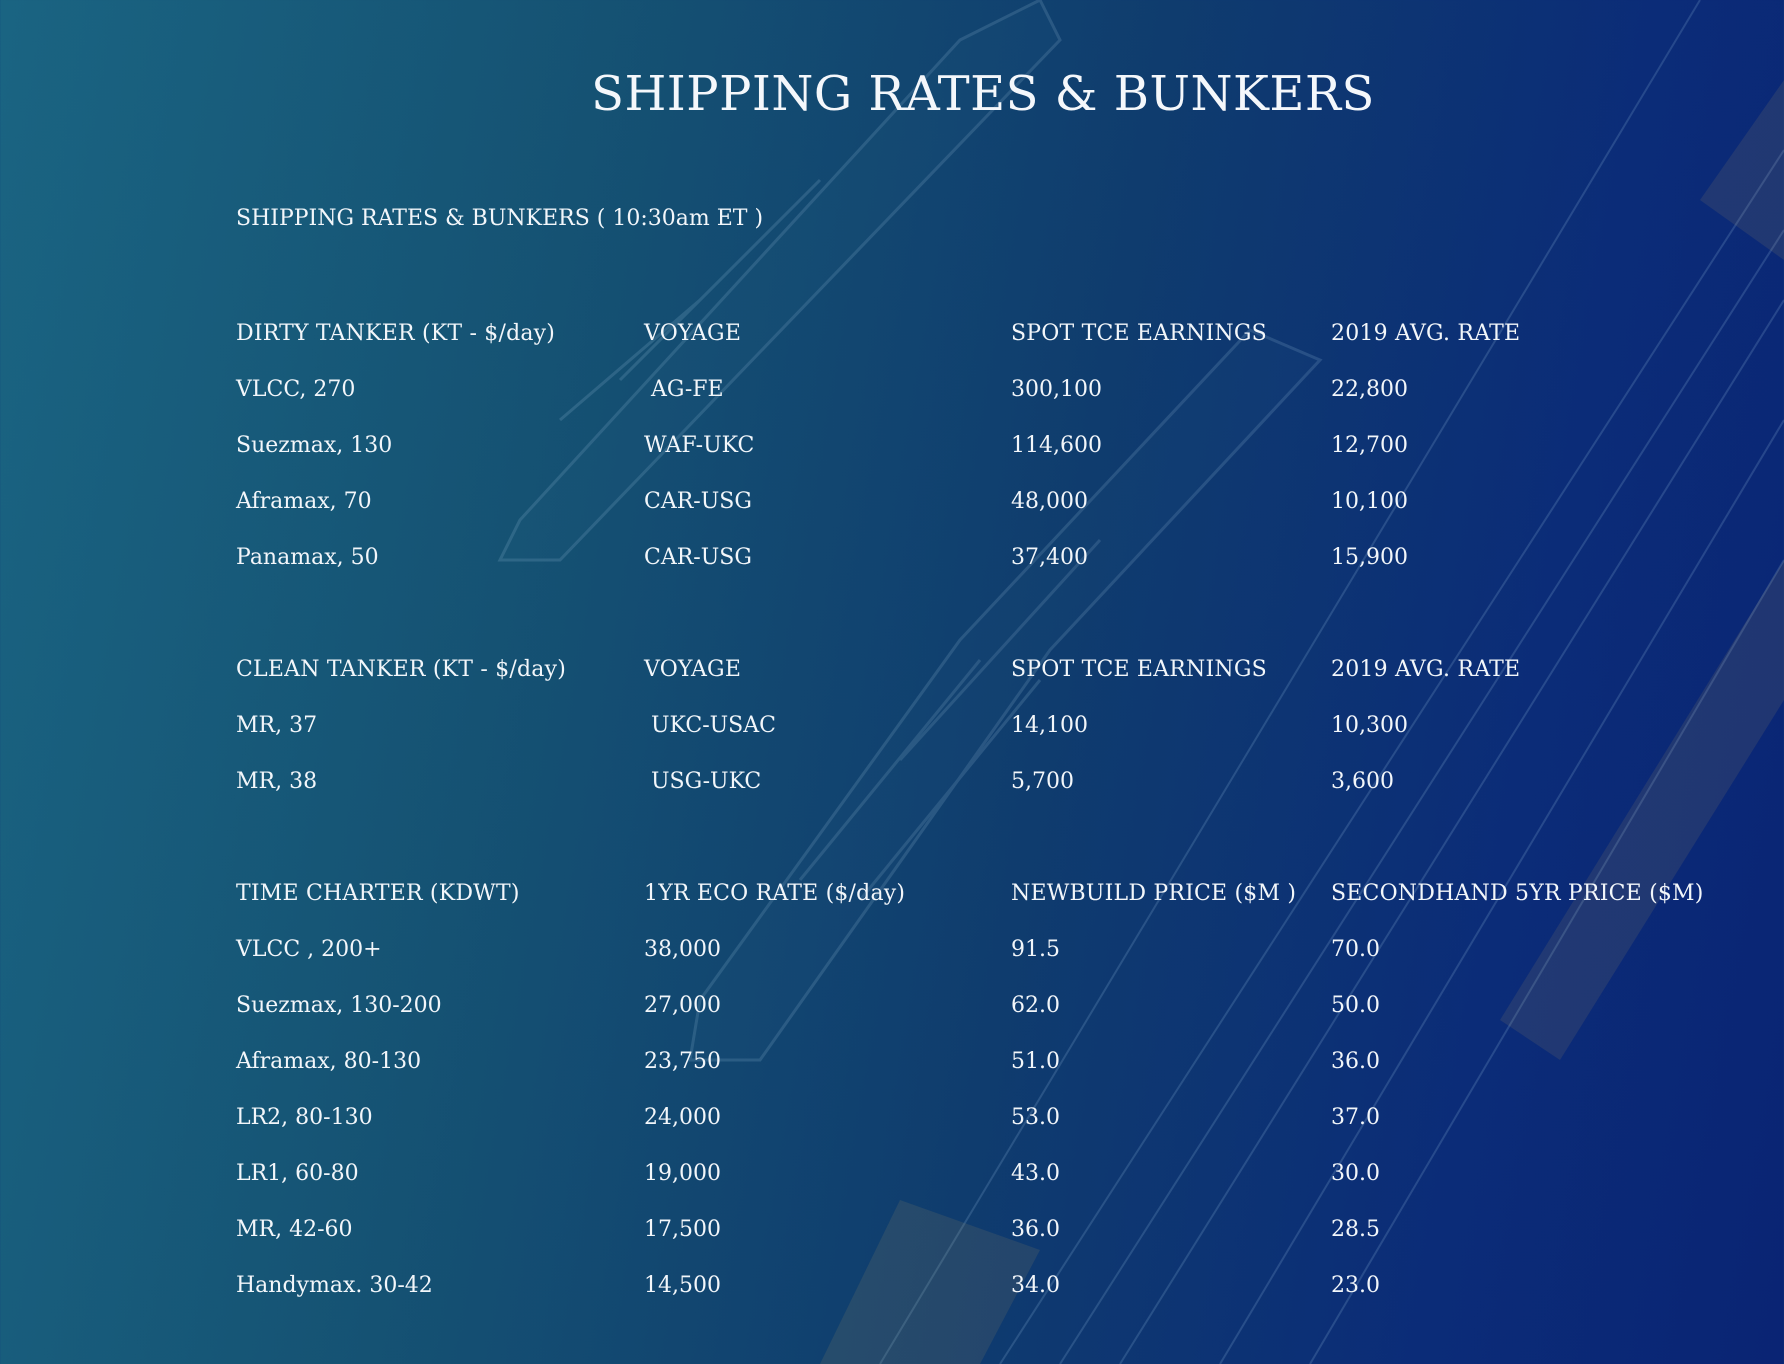 The image size is (1784, 1364). Describe the element at coordinates (334, 1285) in the screenshot. I see `vessel-cell: Handymax. 30-42` at that location.